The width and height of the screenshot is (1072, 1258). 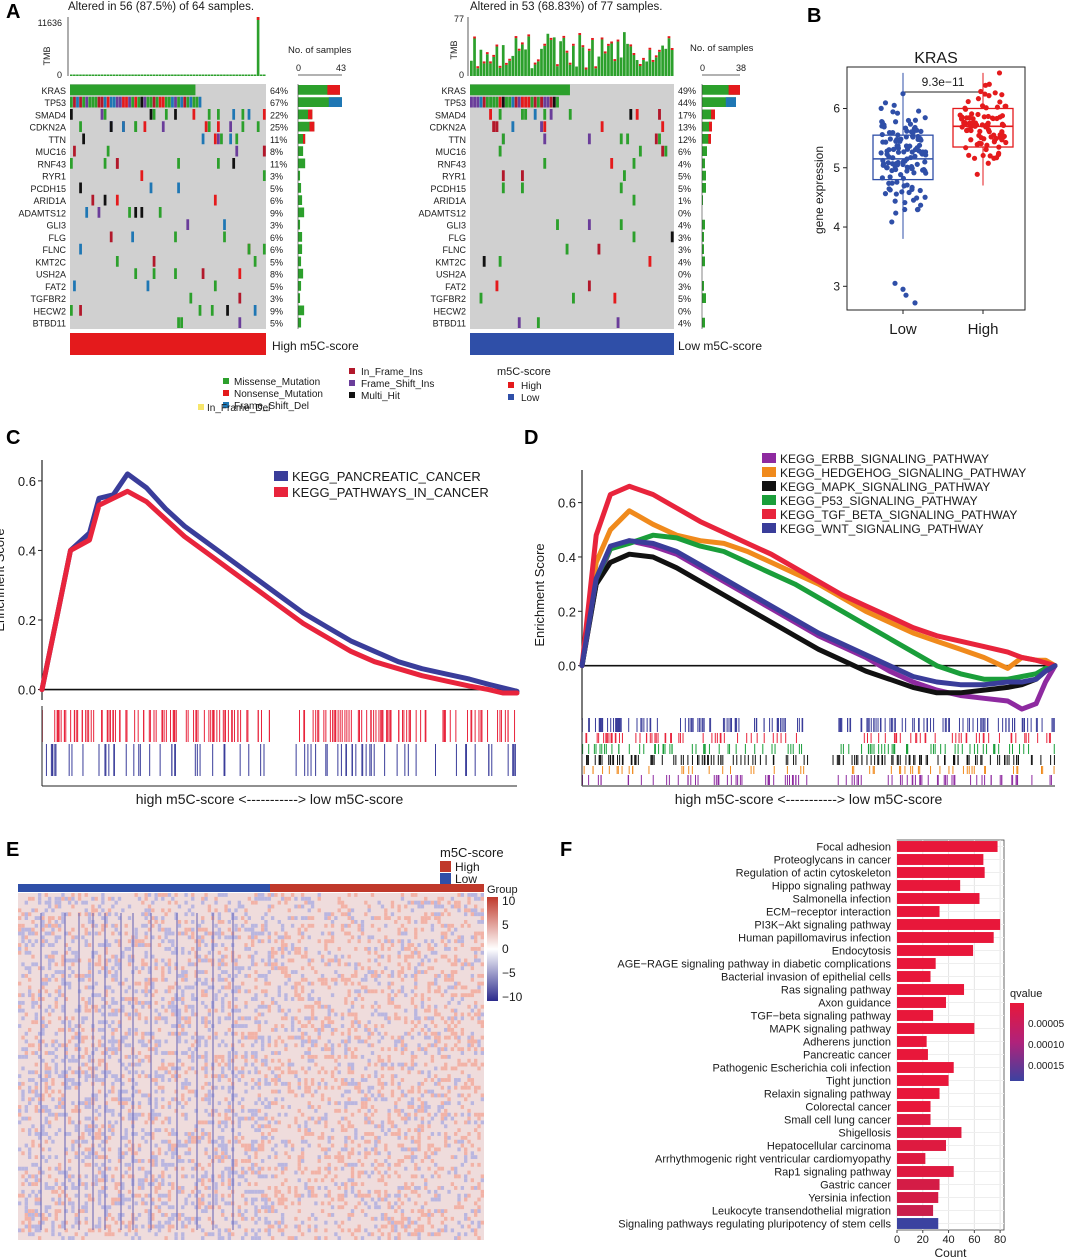 I want to click on oncoplot-grid-bg, so click(x=572, y=206).